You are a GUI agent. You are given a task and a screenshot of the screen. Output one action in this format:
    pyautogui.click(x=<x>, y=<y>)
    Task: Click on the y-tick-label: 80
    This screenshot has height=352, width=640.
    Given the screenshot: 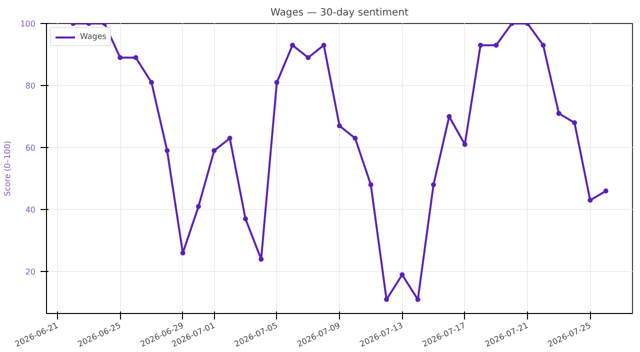 What is the action you would take?
    pyautogui.click(x=30, y=86)
    